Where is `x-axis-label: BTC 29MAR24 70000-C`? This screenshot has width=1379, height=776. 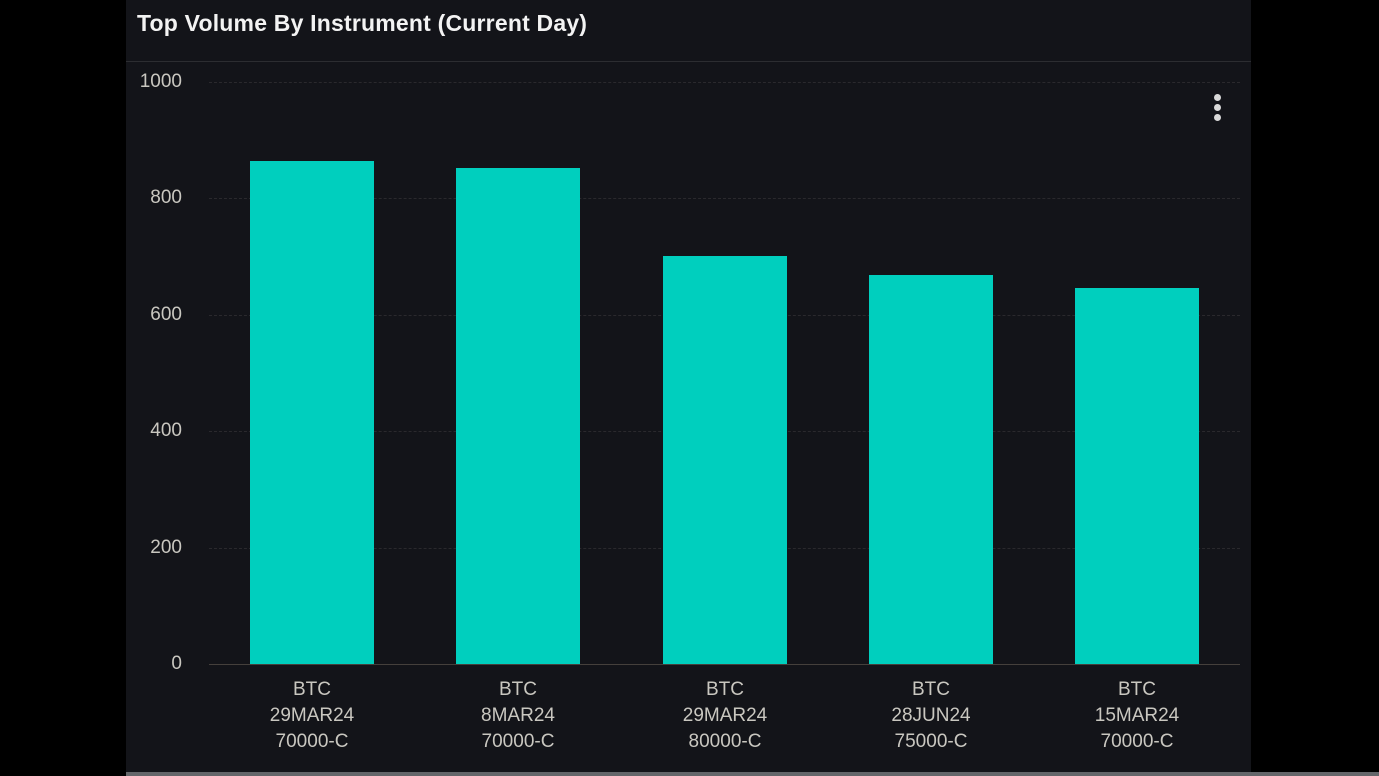 x-axis-label: BTC 29MAR24 70000-C is located at coordinates (312, 716).